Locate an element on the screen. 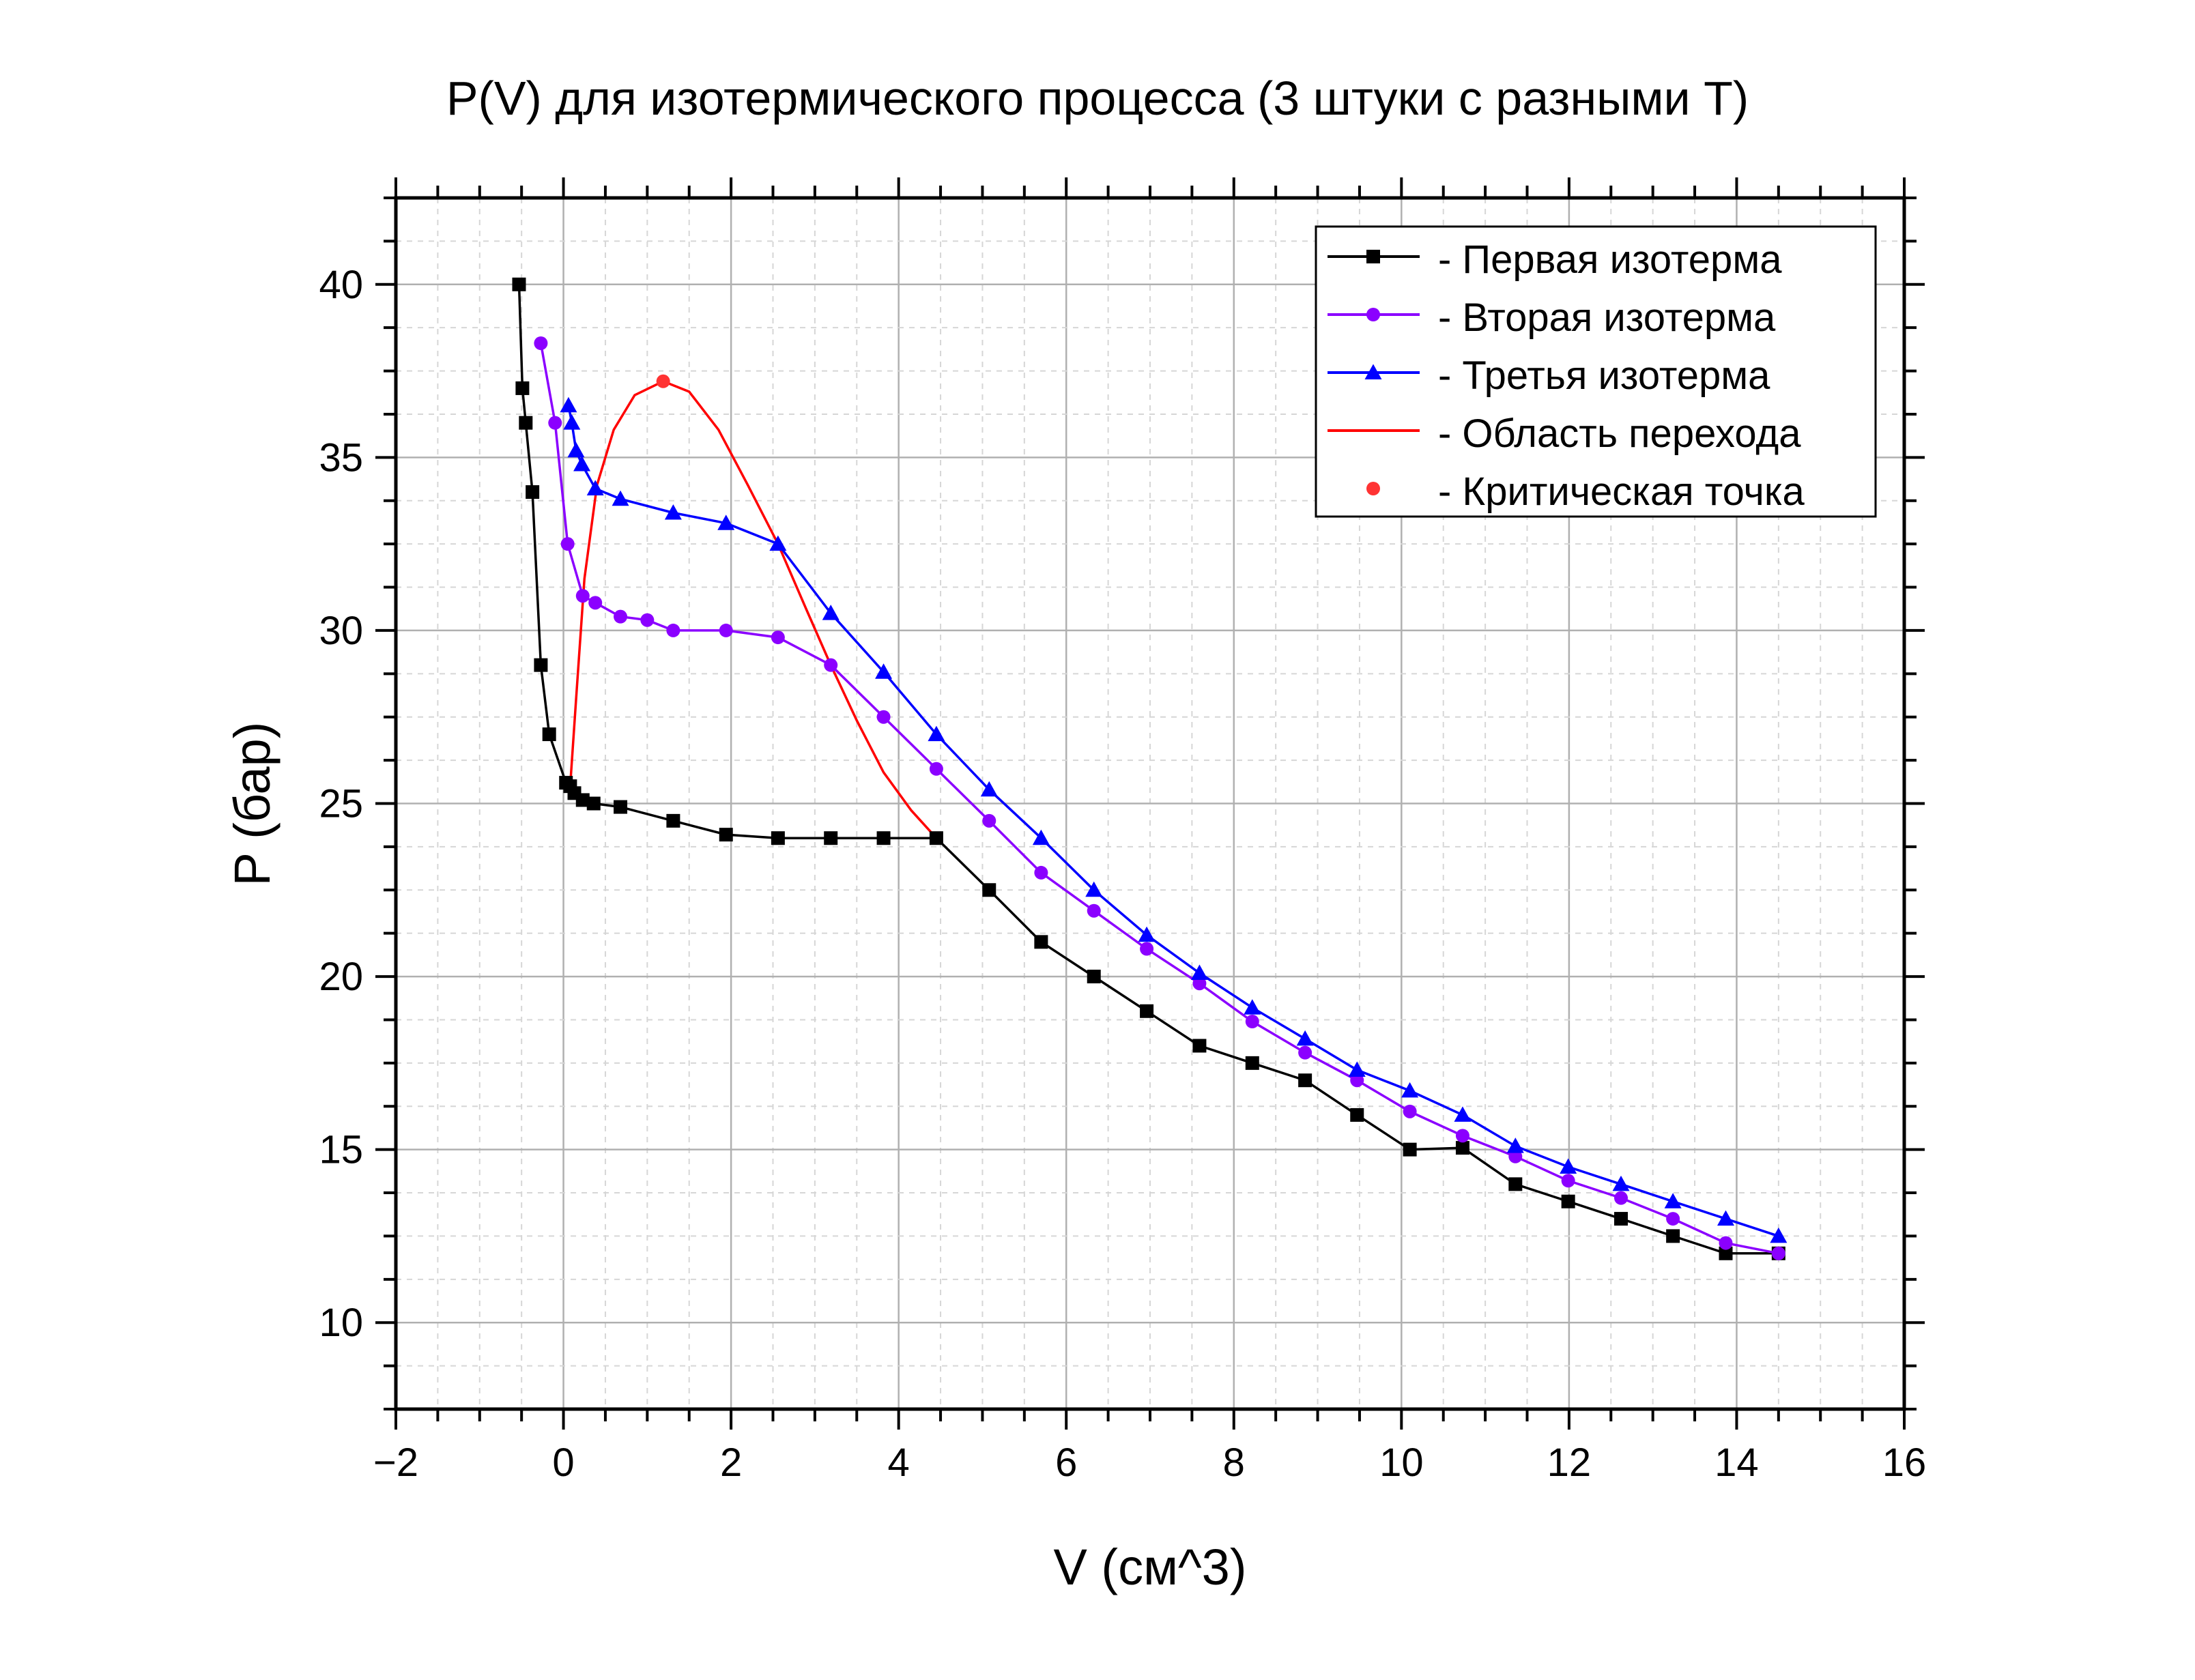 This screenshot has width=2195, height=1680. x-axis-label: V (см^3) is located at coordinates (1150, 1567).